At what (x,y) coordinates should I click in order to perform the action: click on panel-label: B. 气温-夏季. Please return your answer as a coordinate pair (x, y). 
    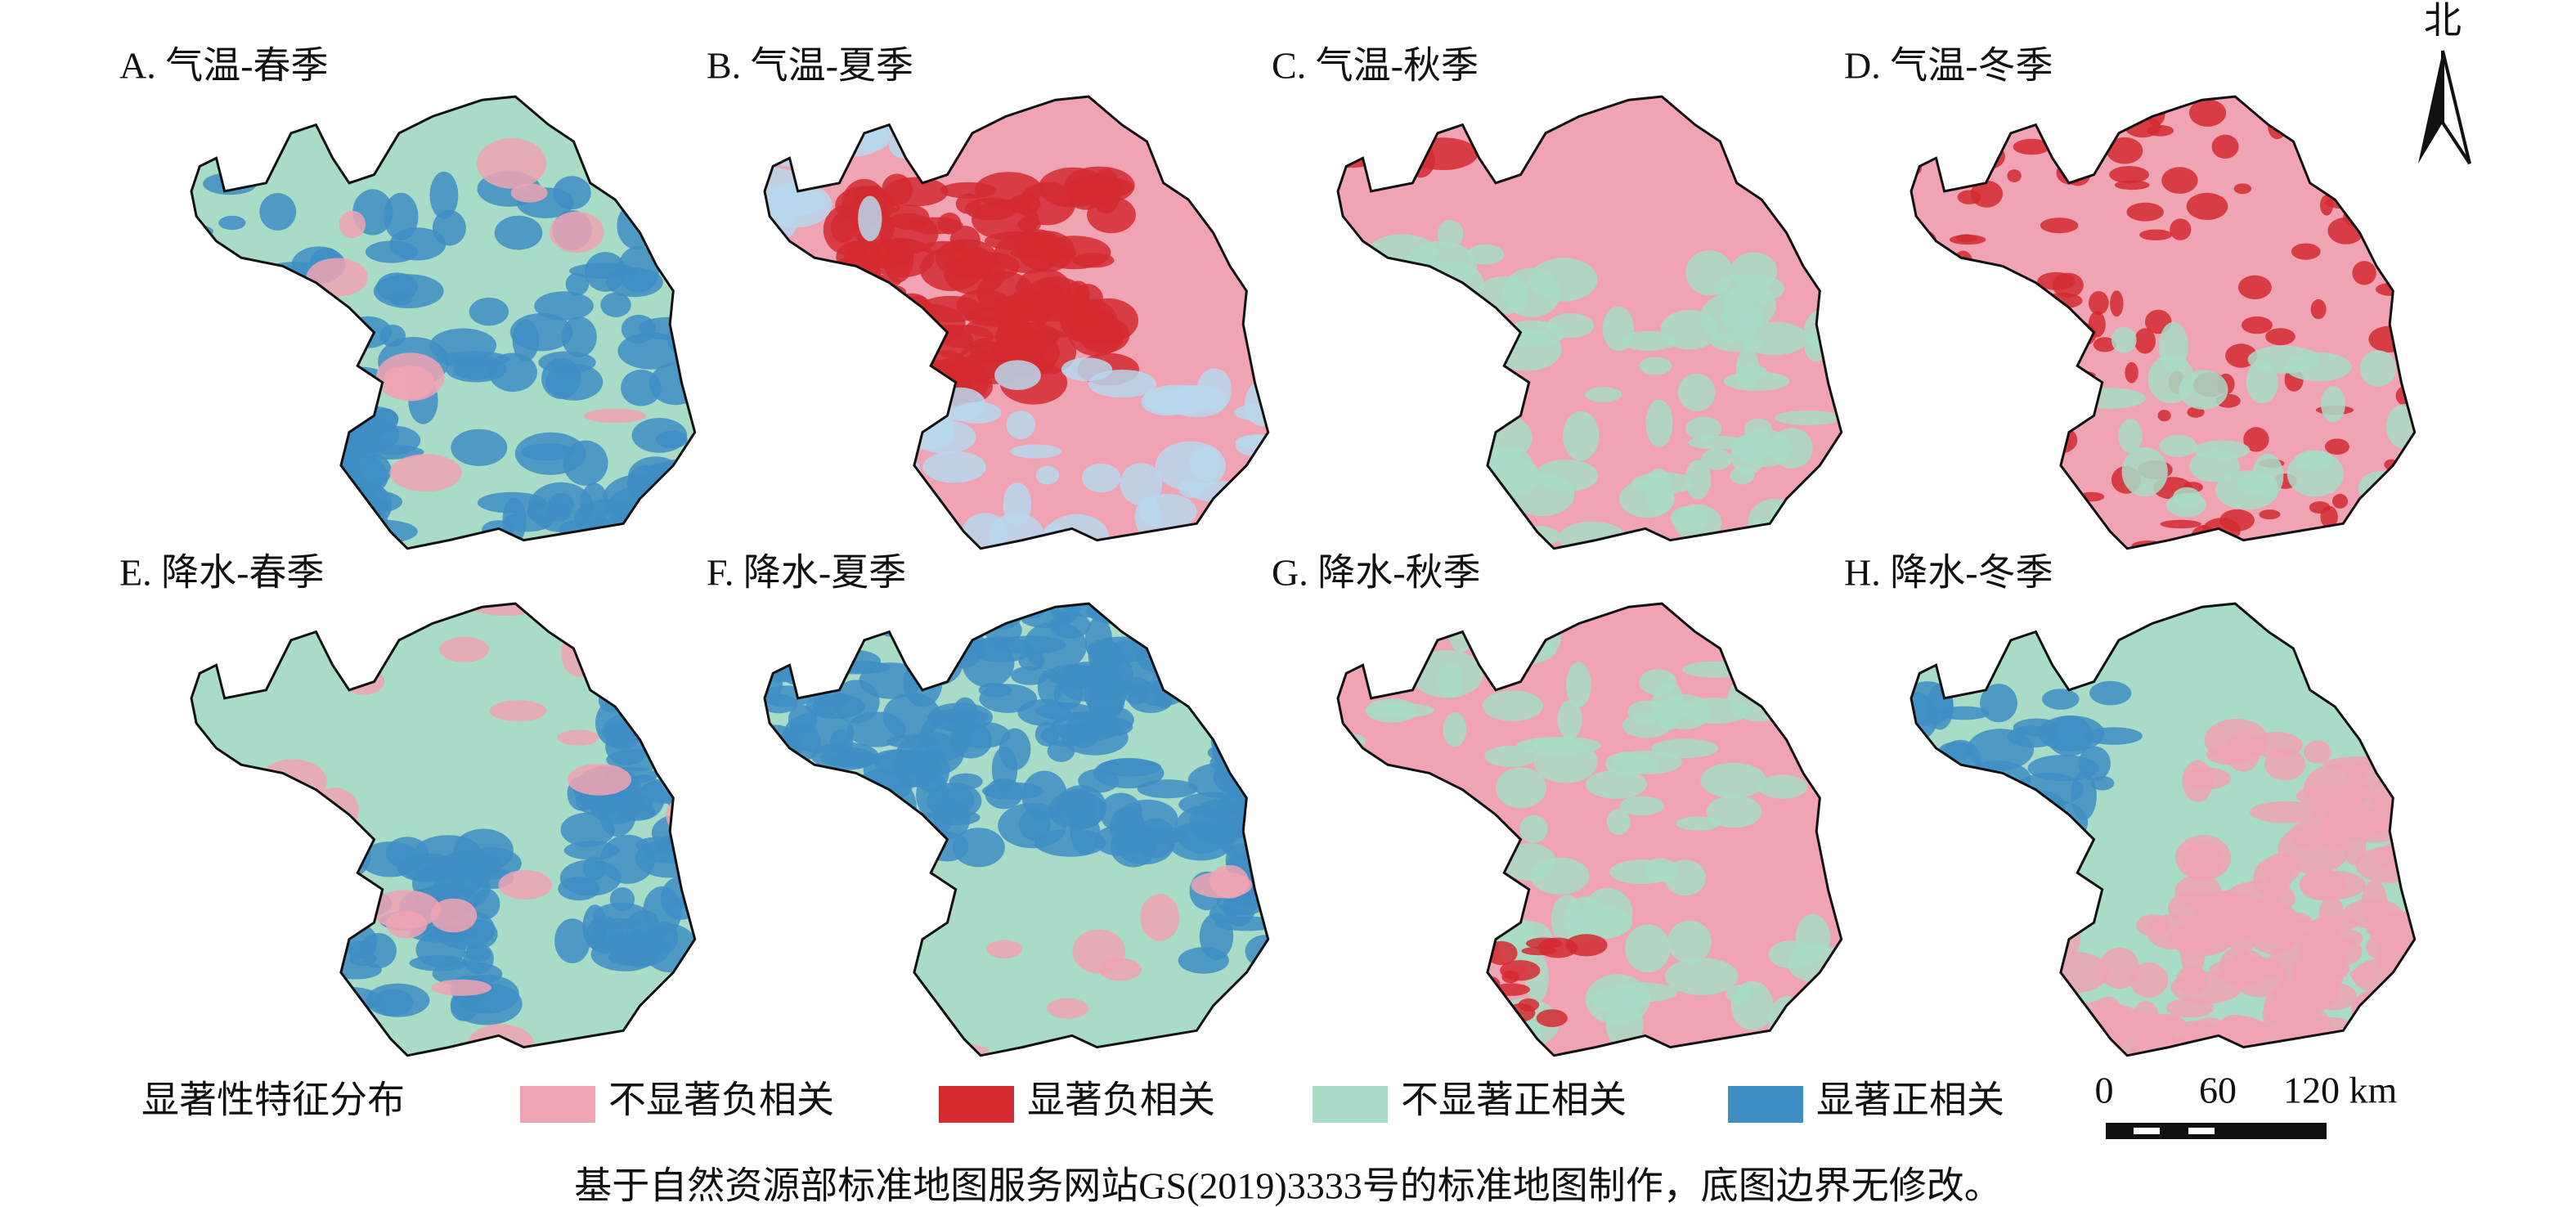
    Looking at the image, I should click on (810, 66).